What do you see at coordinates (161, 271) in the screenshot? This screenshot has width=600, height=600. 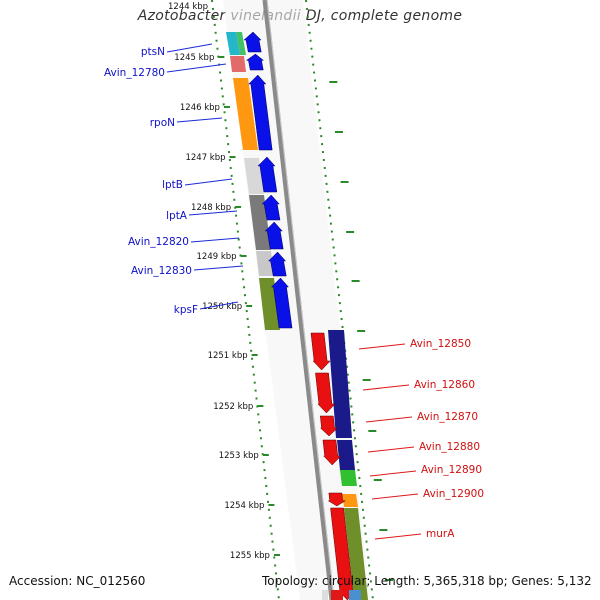 I see `gene-label-avin_12830: Avin_12830` at bounding box center [161, 271].